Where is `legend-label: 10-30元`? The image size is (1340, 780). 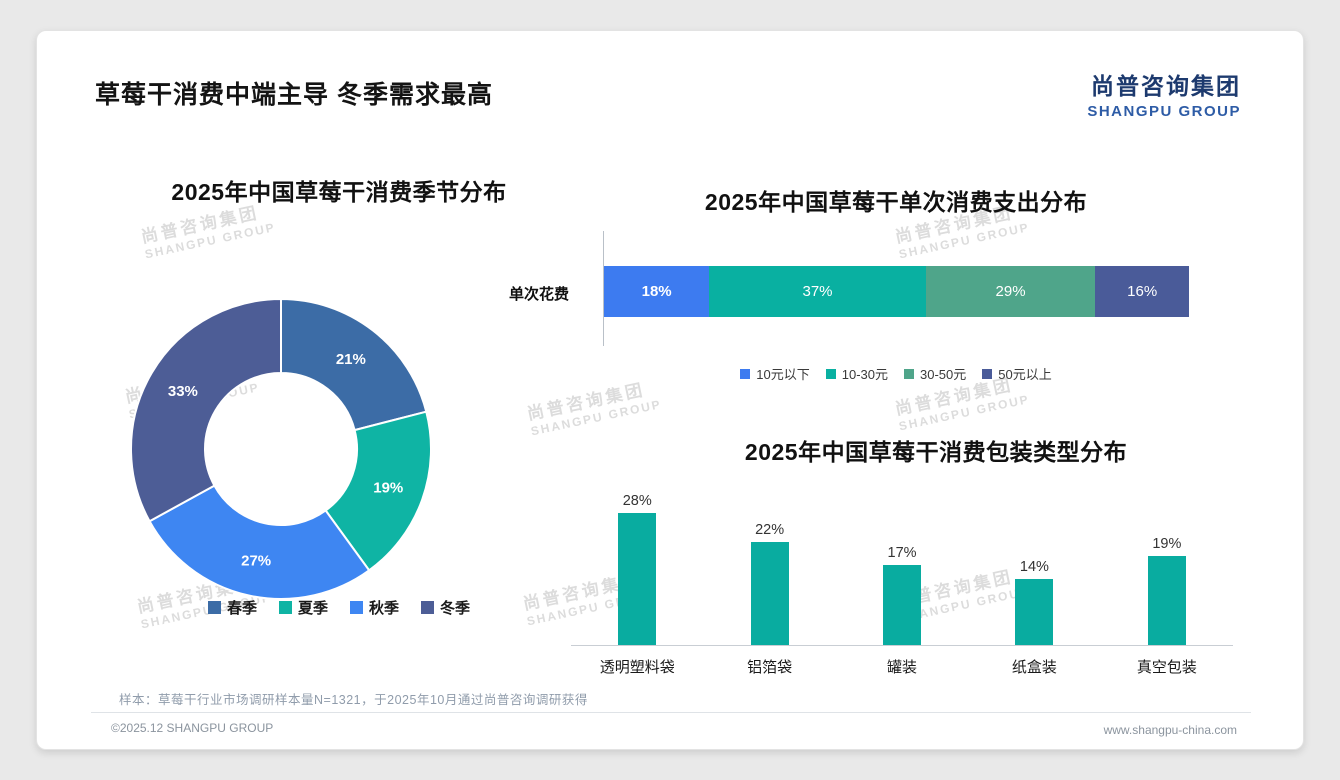 legend-label: 10-30元 is located at coordinates (864, 374).